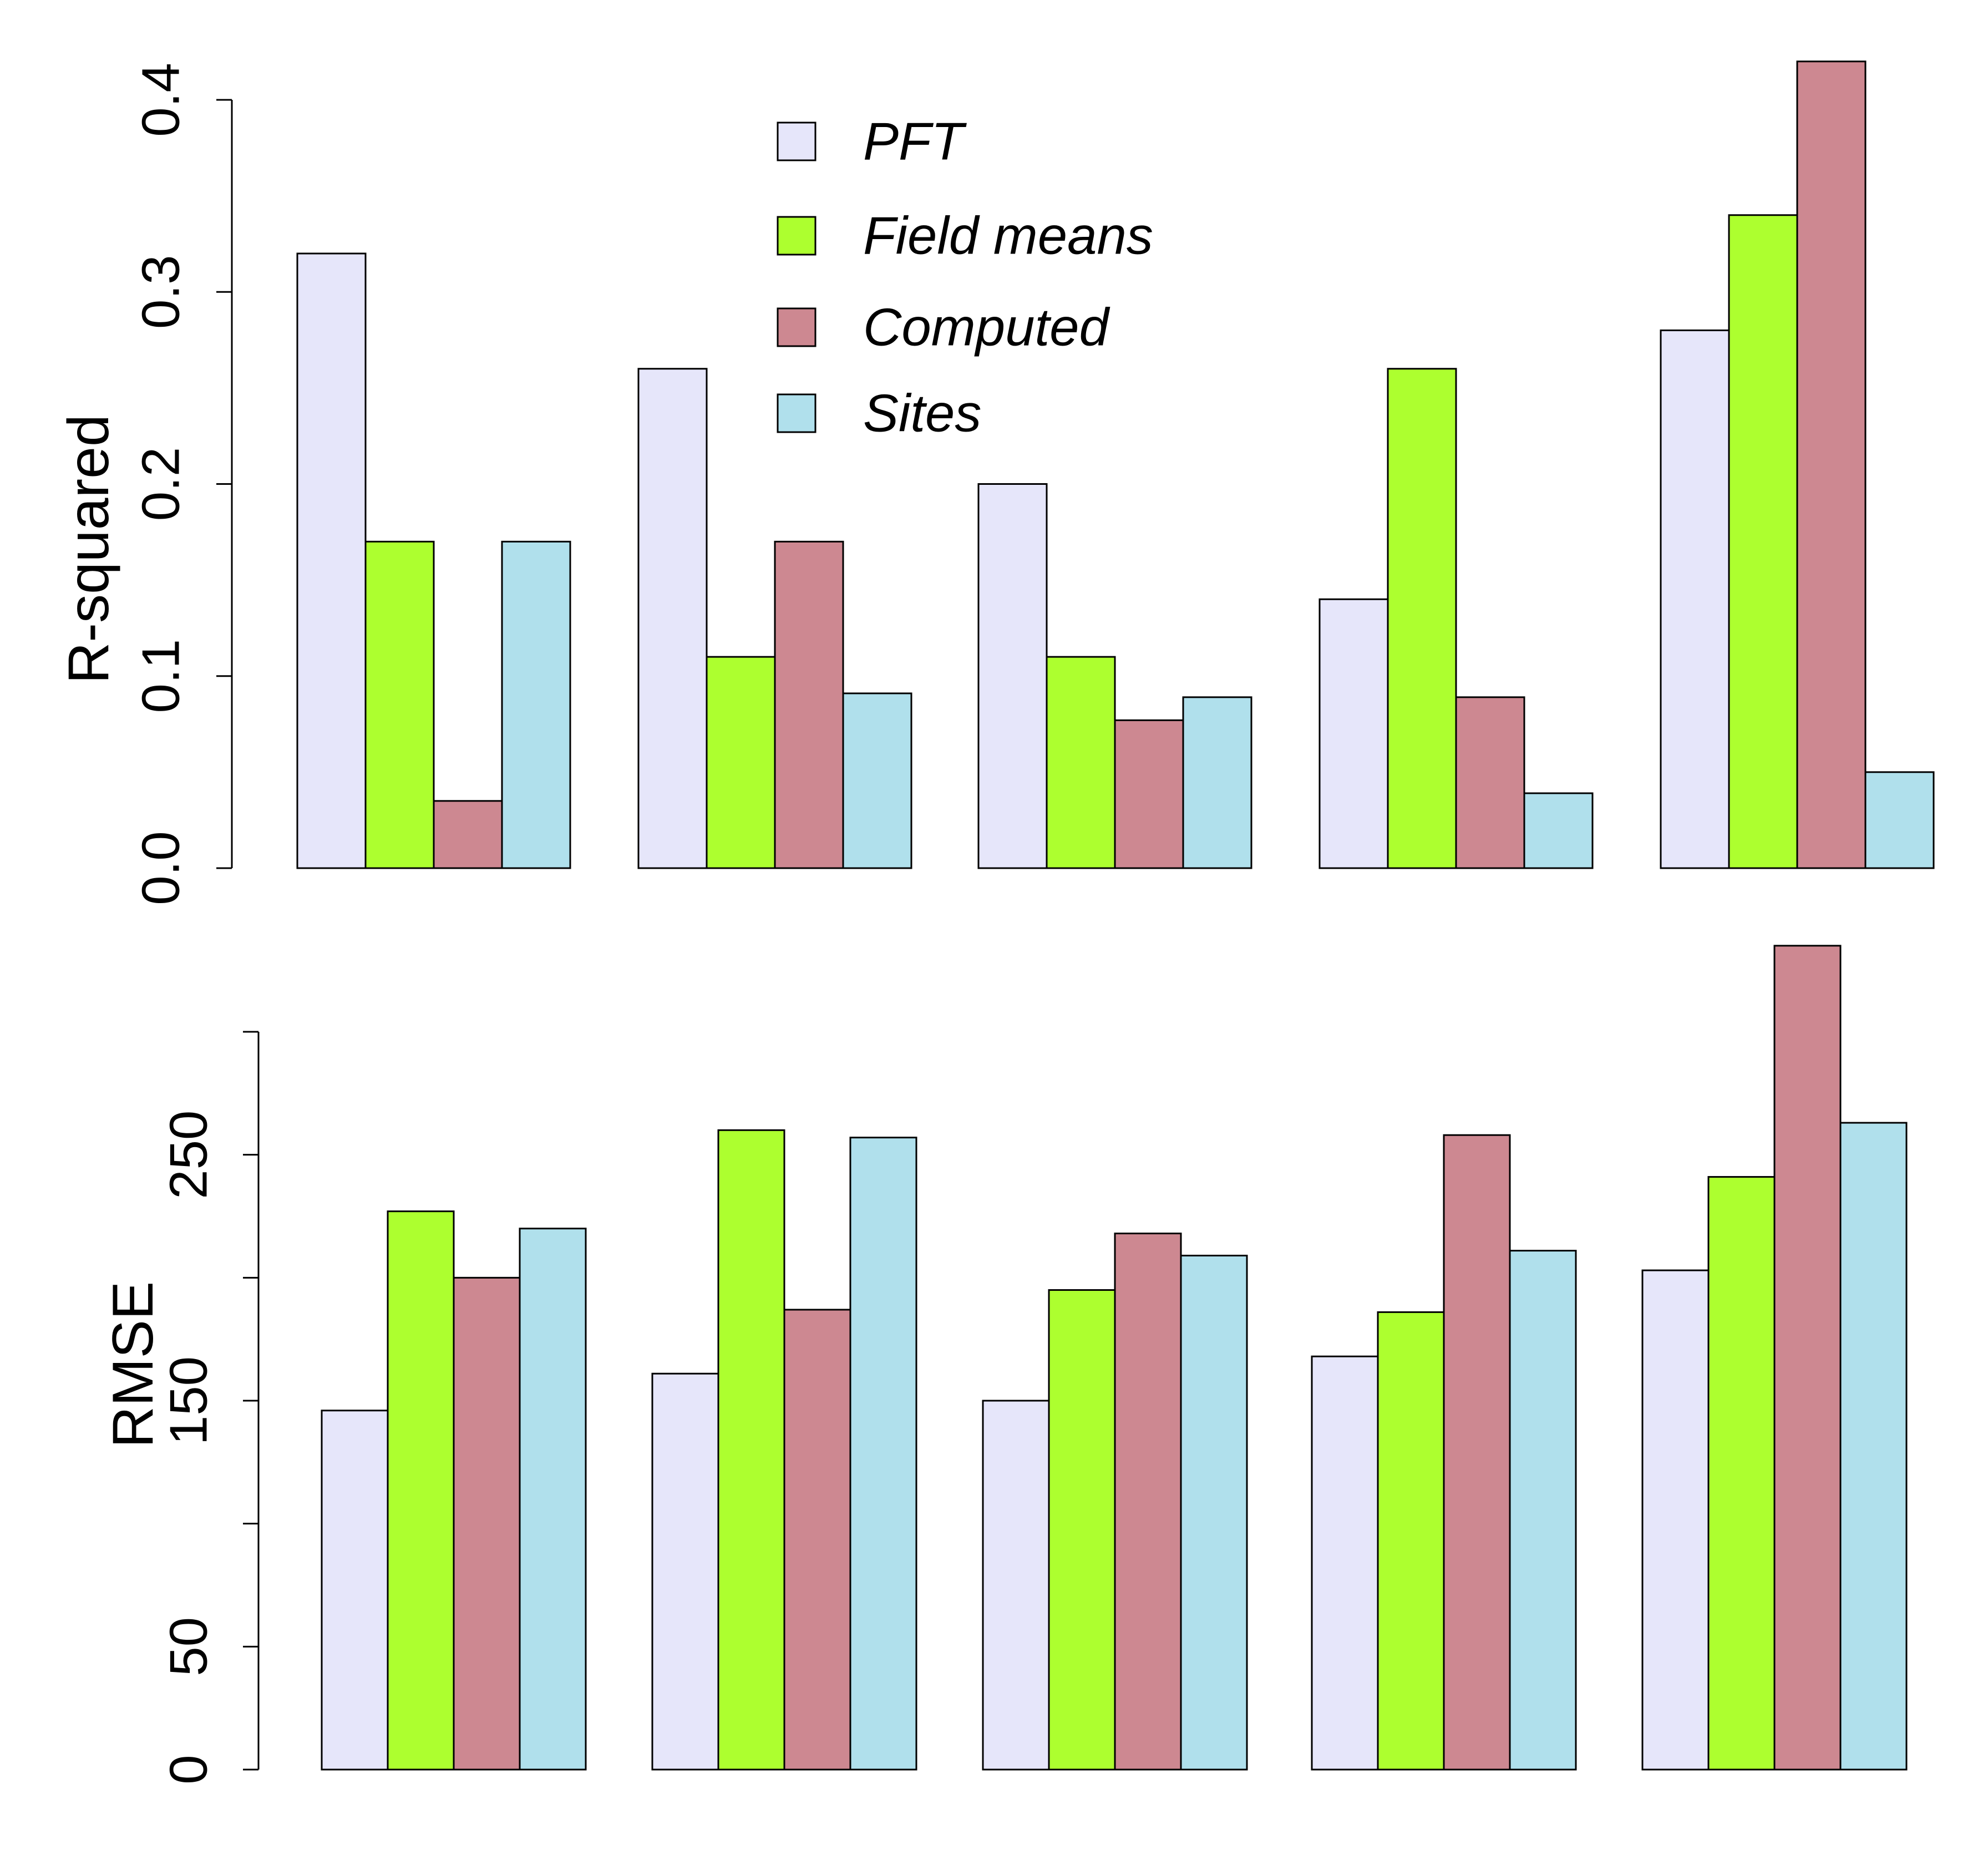 Image resolution: width=1988 pixels, height=1855 pixels. Describe the element at coordinates (922, 413) in the screenshot. I see `legend-label-sites: Sites` at that location.